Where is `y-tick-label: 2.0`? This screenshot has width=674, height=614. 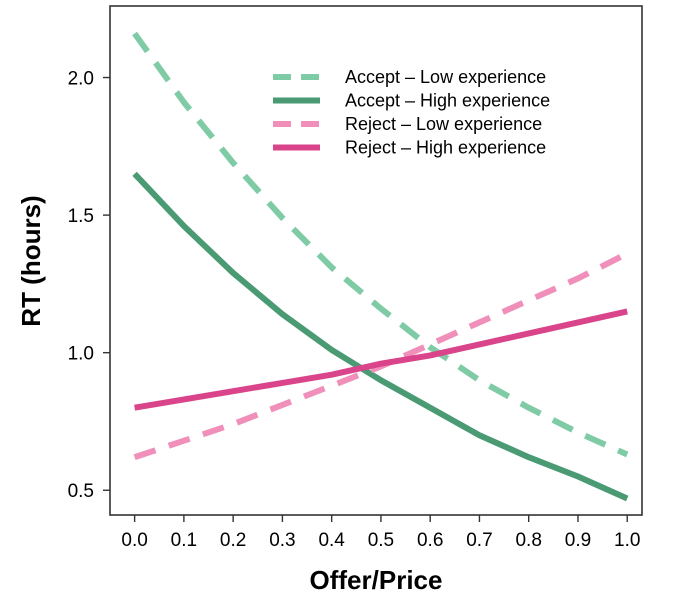
y-tick-label: 2.0 is located at coordinates (81, 79).